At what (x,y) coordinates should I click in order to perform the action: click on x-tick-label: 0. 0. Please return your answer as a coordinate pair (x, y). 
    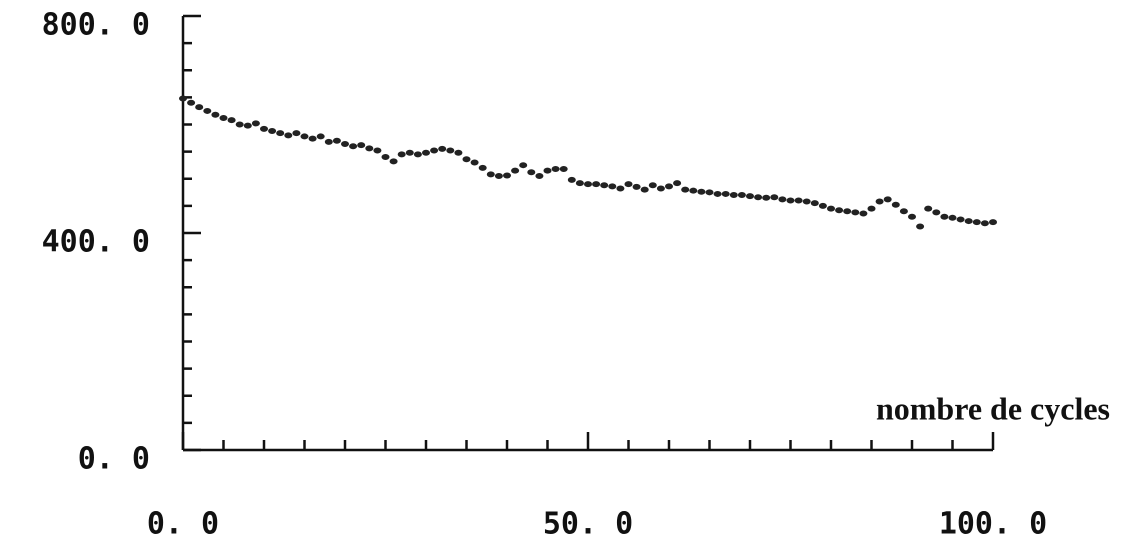
    Looking at the image, I should click on (183, 524).